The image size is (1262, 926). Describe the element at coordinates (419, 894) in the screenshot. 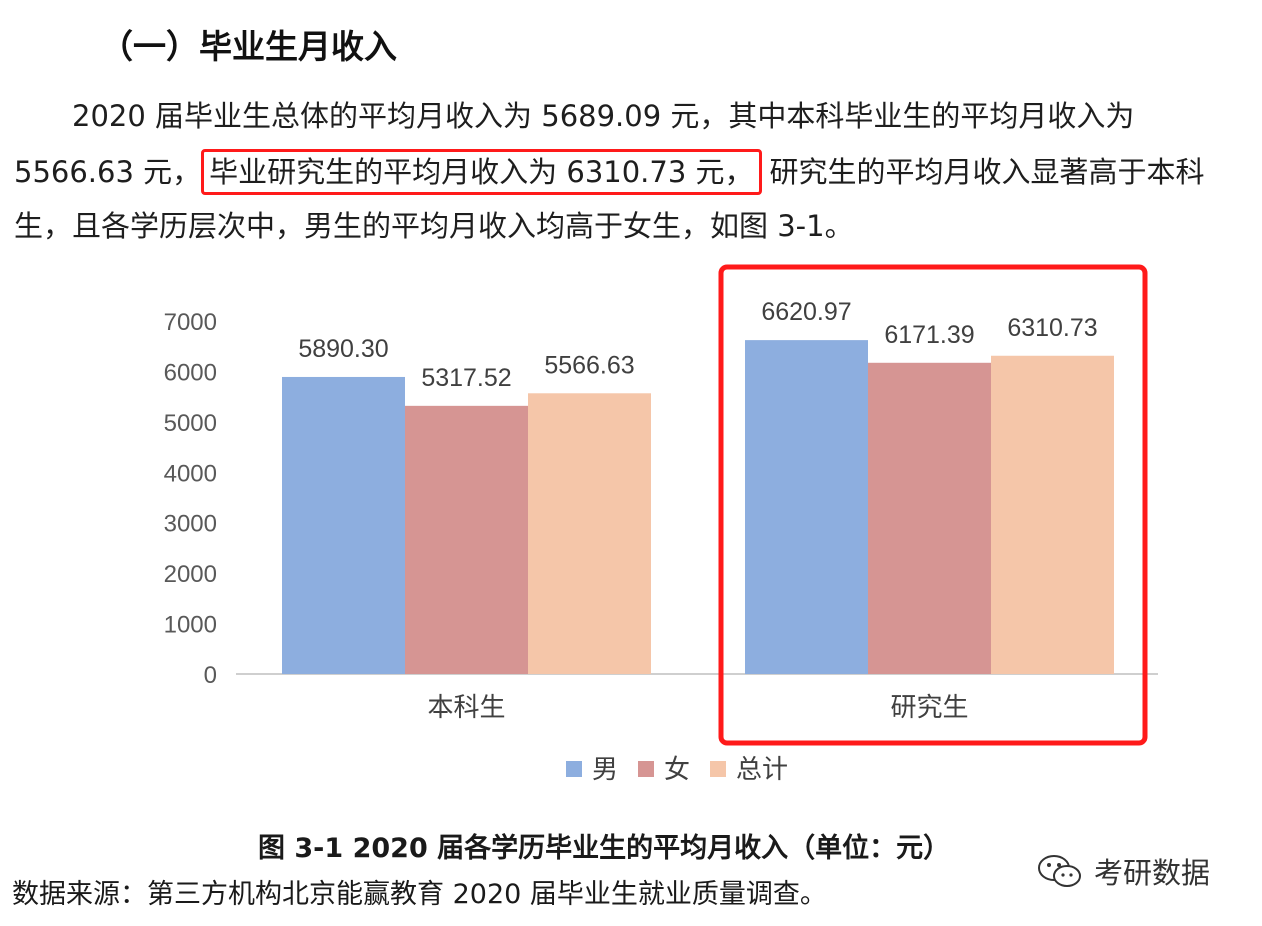

I see `data-source: 数据来源：第三方机构北京能赢教育 2020 届毕业生就业质量调查。` at that location.